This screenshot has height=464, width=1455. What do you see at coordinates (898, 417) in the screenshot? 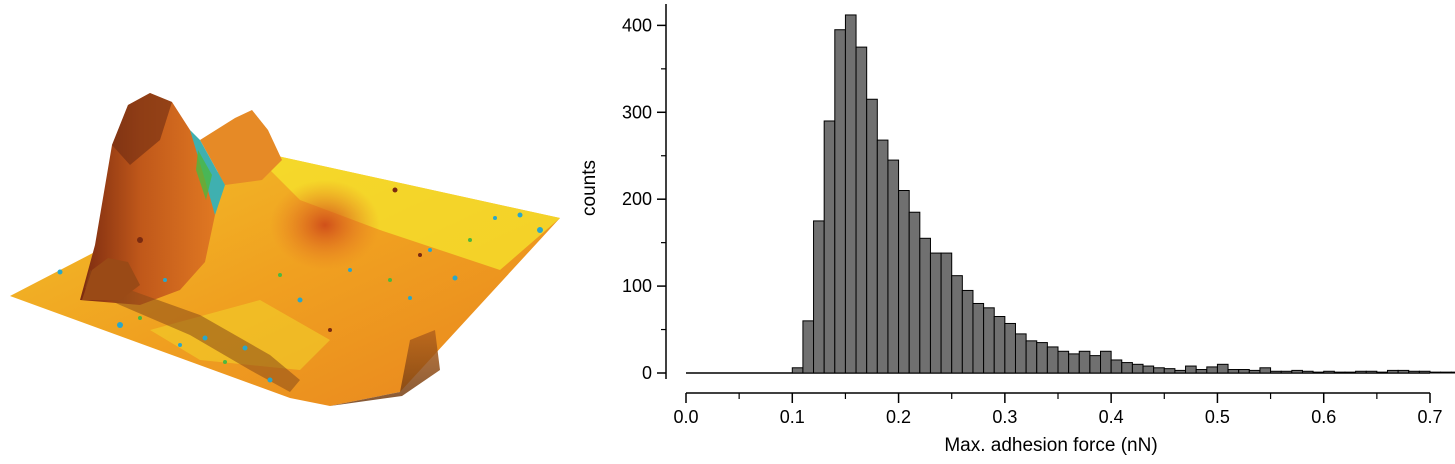
I see `x-tick-label: 0.2` at bounding box center [898, 417].